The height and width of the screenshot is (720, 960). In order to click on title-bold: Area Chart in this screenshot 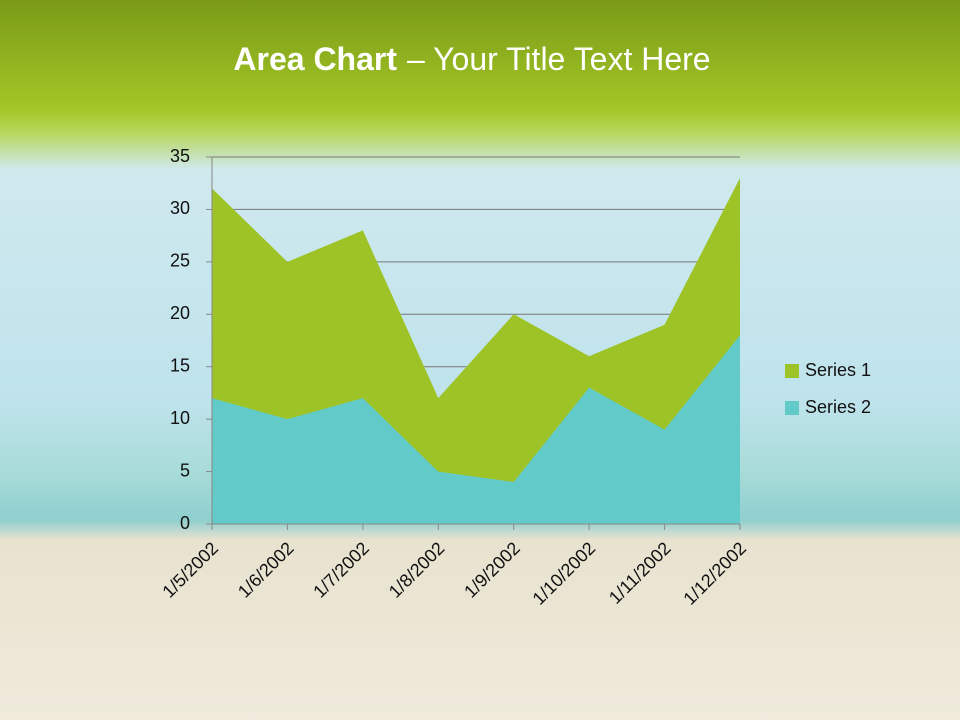, I will do `click(315, 59)`.